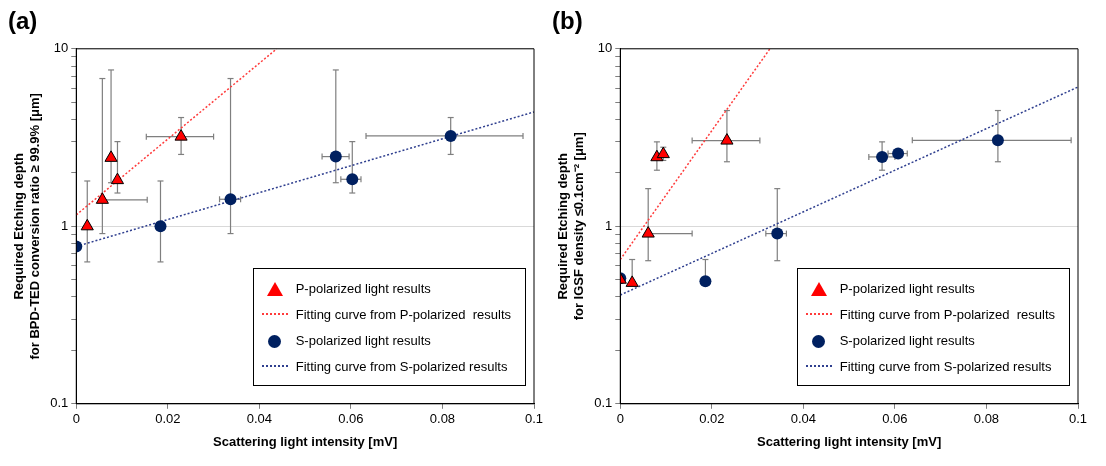  I want to click on chart-title: (b), so click(567, 21).